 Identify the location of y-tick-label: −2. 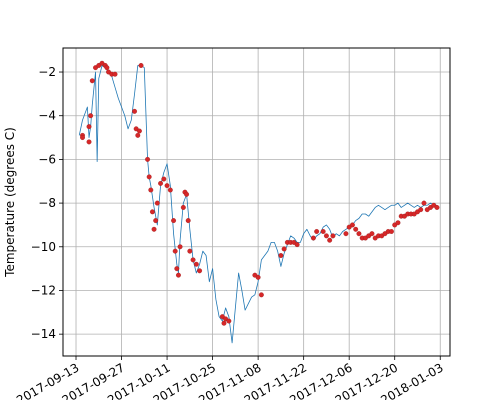
(47, 72).